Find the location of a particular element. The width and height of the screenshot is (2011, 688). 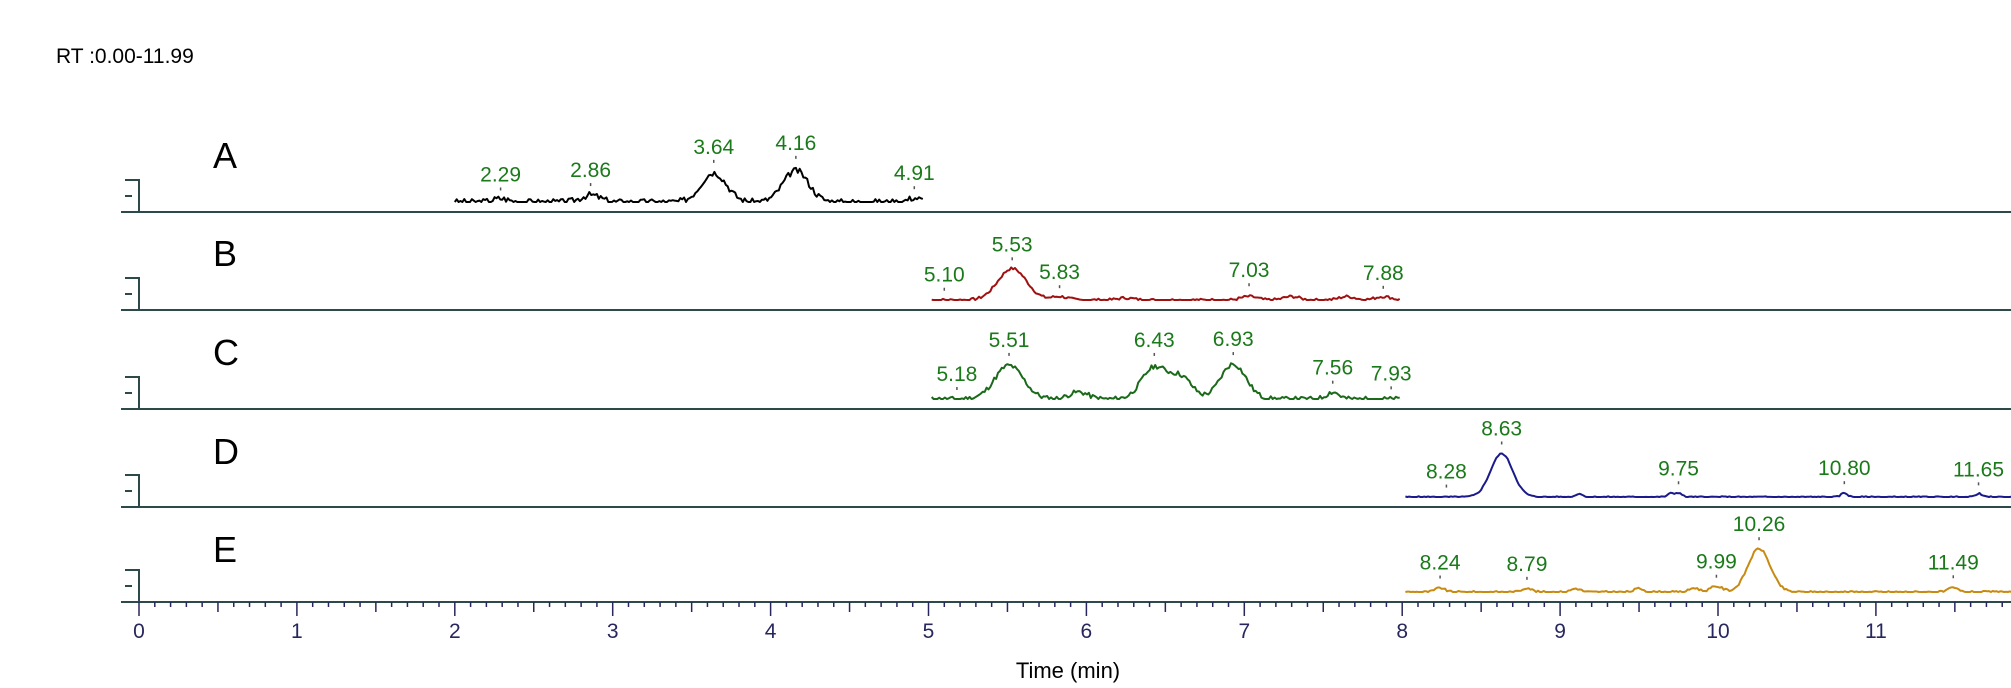

panel-a: A 2.29 2.86 3.64 4.16 4.91 is located at coordinates (1066, 172).